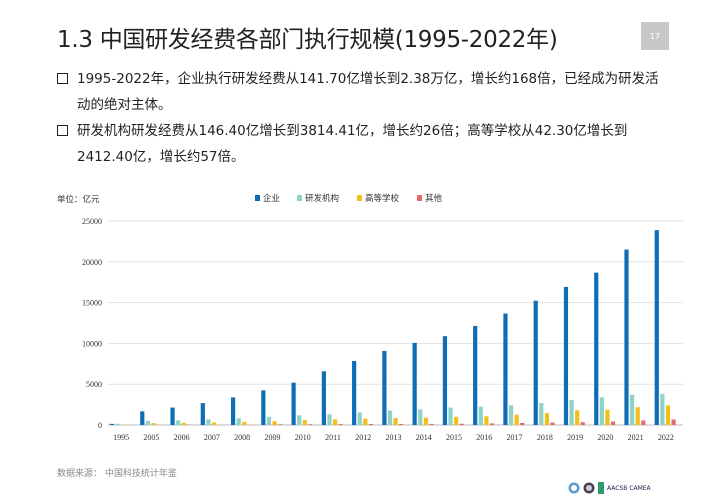  Describe the element at coordinates (333, 437) in the screenshot. I see `x-tick-label: 2011` at that location.